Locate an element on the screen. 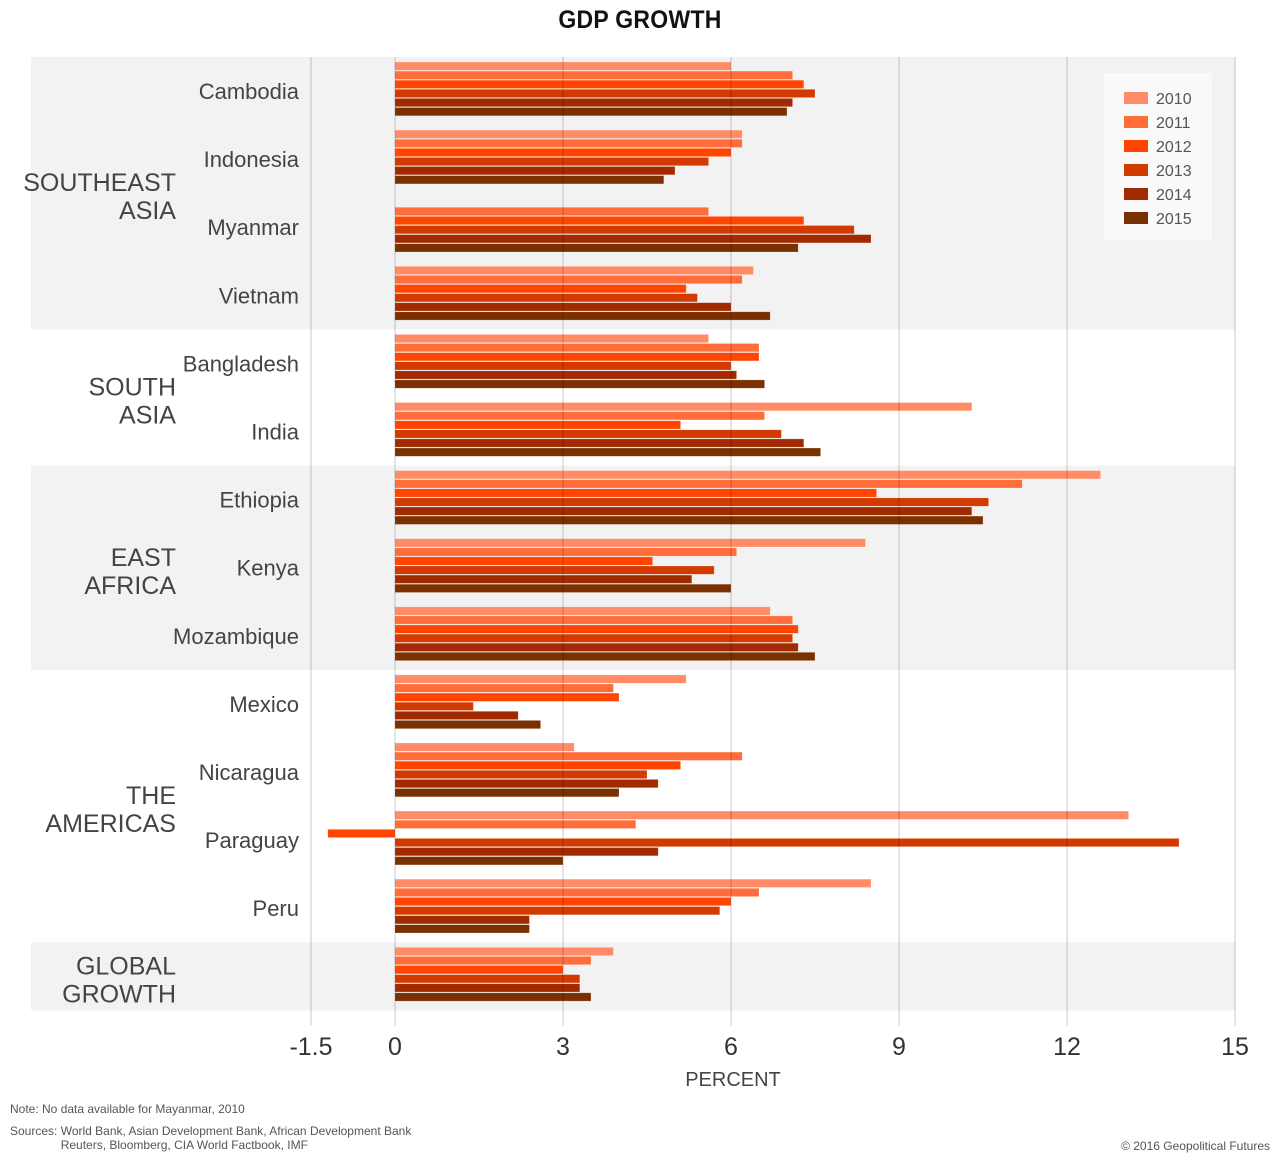 The image size is (1280, 1161). x-axis-title: PERCENT is located at coordinates (733, 1080).